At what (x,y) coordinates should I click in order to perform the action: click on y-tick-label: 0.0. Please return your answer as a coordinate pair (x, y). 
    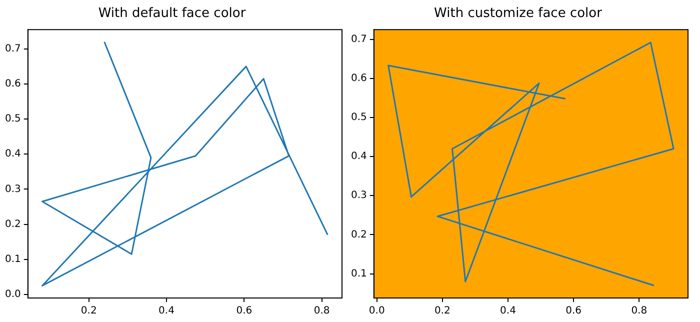
    Looking at the image, I should click on (12, 294).